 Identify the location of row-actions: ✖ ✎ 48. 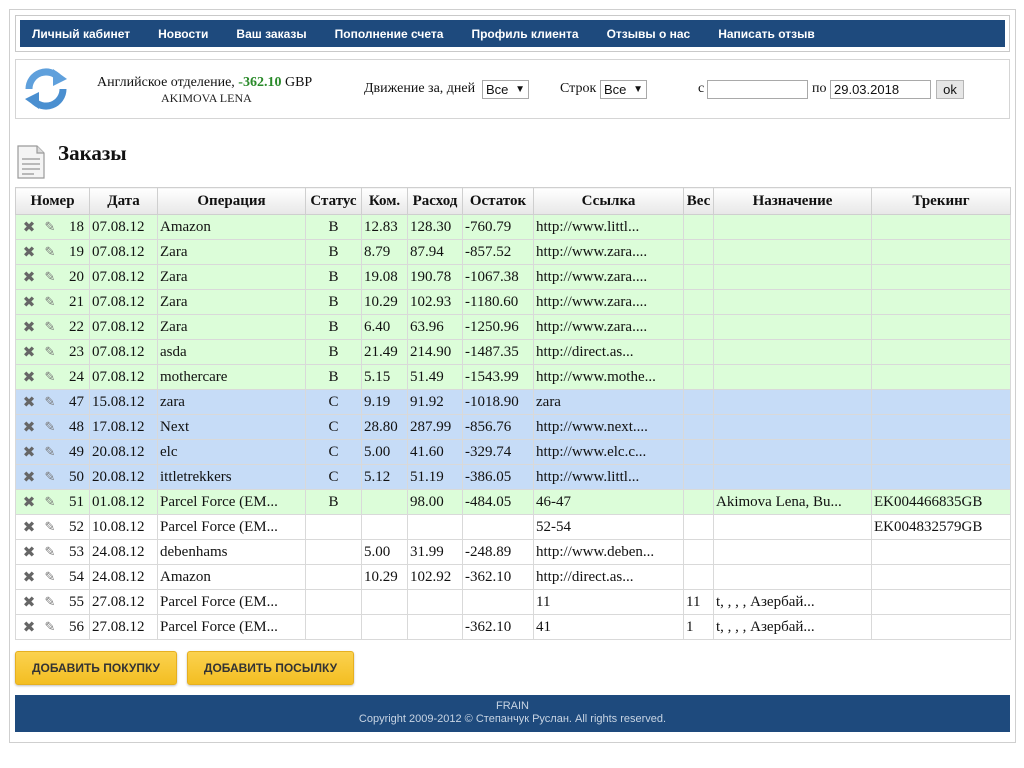
(52, 427).